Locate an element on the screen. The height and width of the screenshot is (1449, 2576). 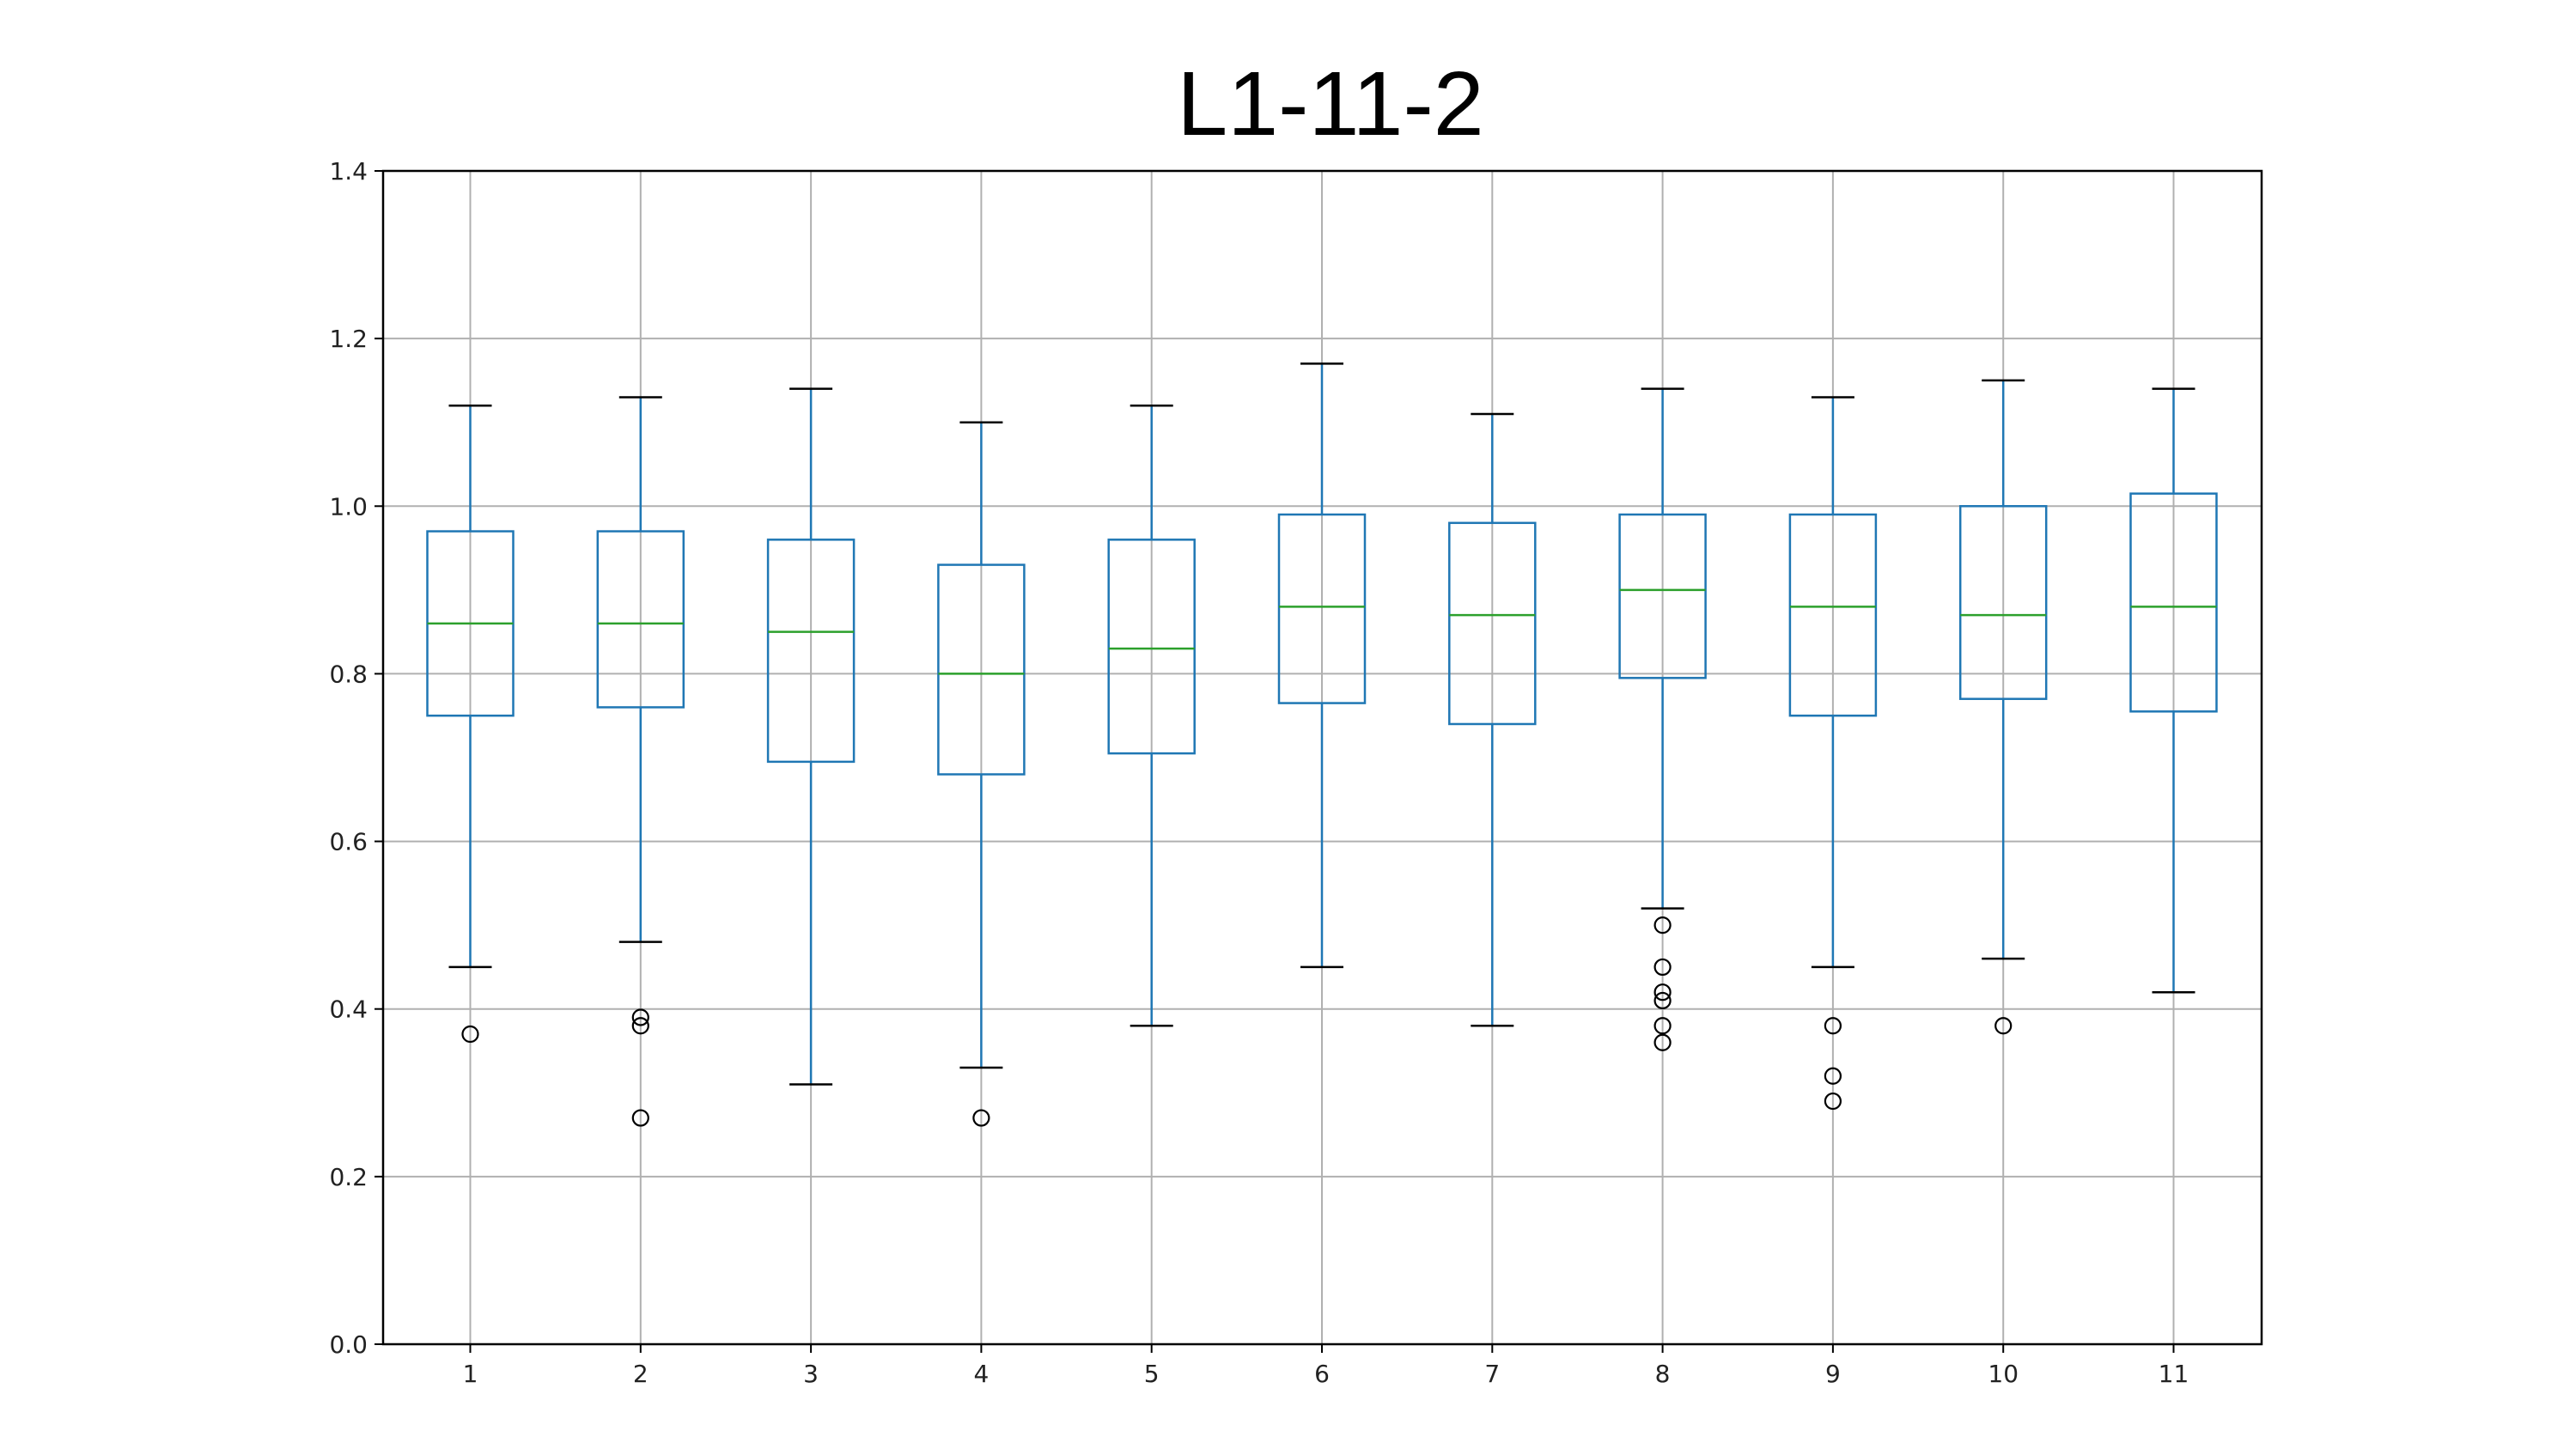
x-tick-label: 9 is located at coordinates (1833, 1374).